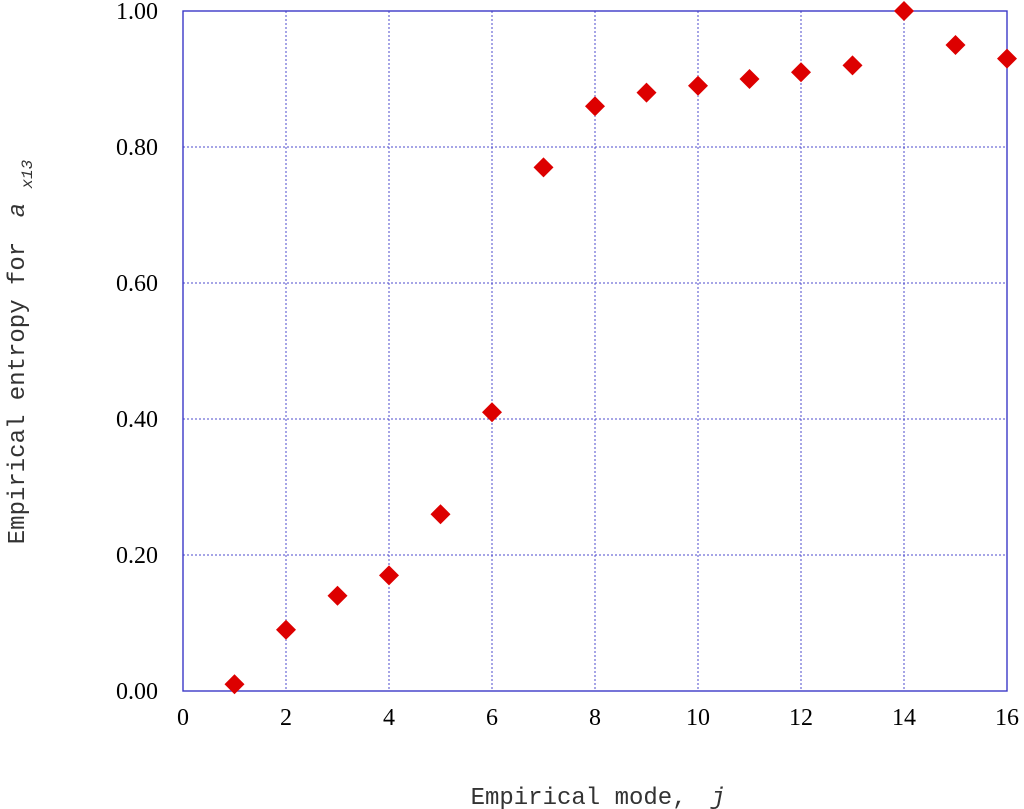 This screenshot has width=1024, height=809. Describe the element at coordinates (698, 718) in the screenshot. I see `x-tick-label: 10` at that location.